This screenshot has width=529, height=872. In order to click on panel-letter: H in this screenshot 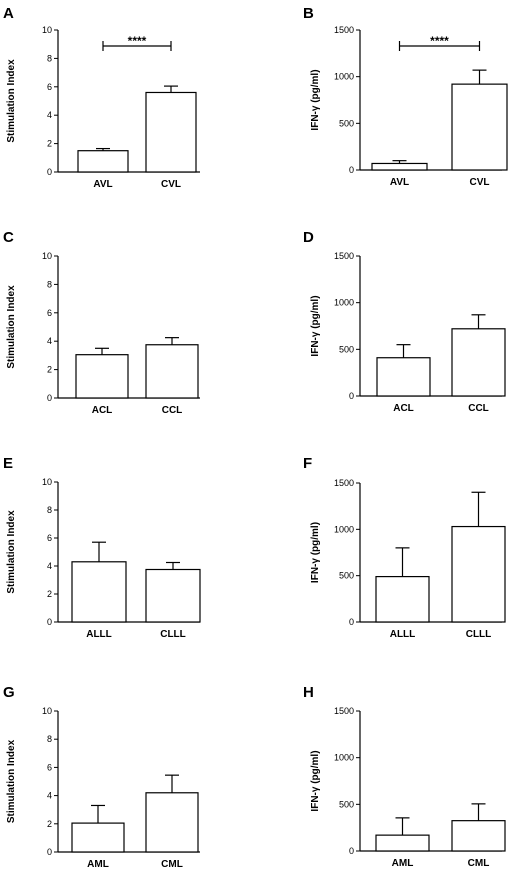, I will do `click(308, 692)`.